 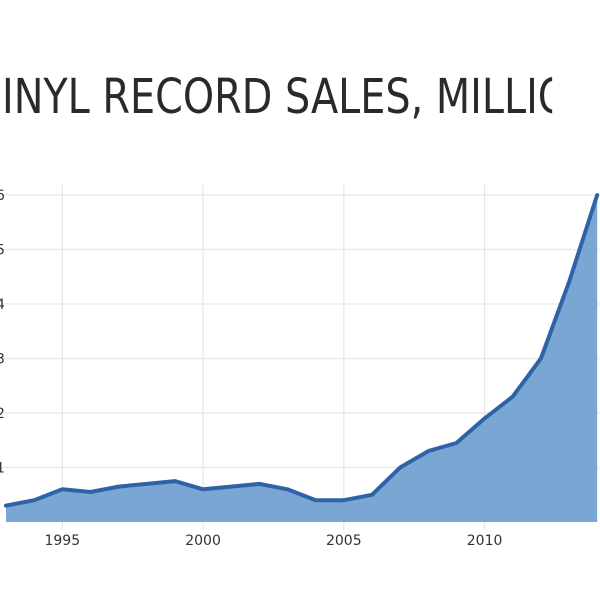 What do you see at coordinates (344, 541) in the screenshot?
I see `x-tick-label: 2005` at bounding box center [344, 541].